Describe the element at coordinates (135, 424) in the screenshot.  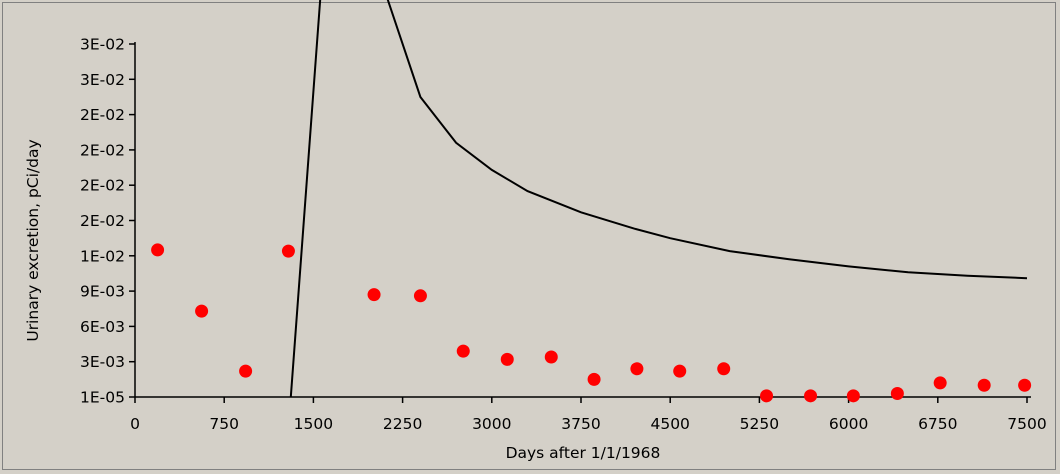
I see `x-tick-label: 0` at that location.